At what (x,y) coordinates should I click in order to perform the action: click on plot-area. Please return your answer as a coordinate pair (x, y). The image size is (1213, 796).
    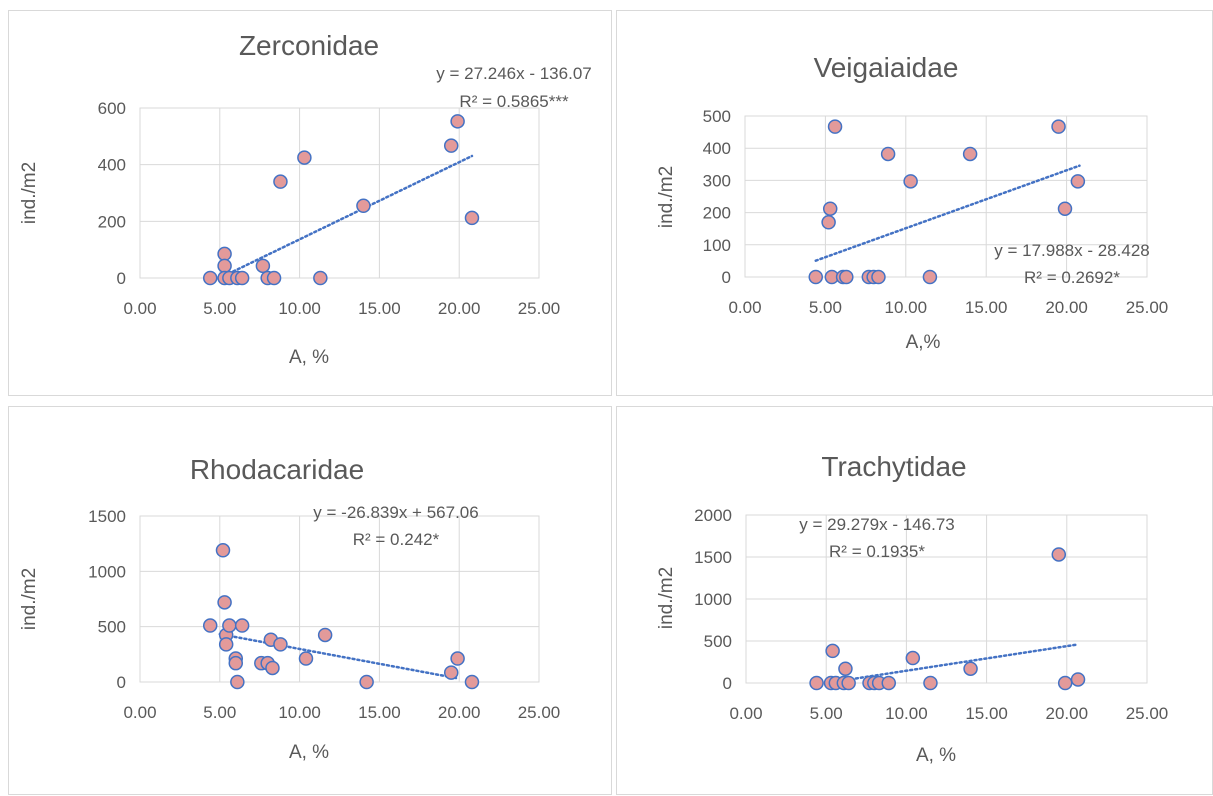
    Looking at the image, I should click on (339, 193).